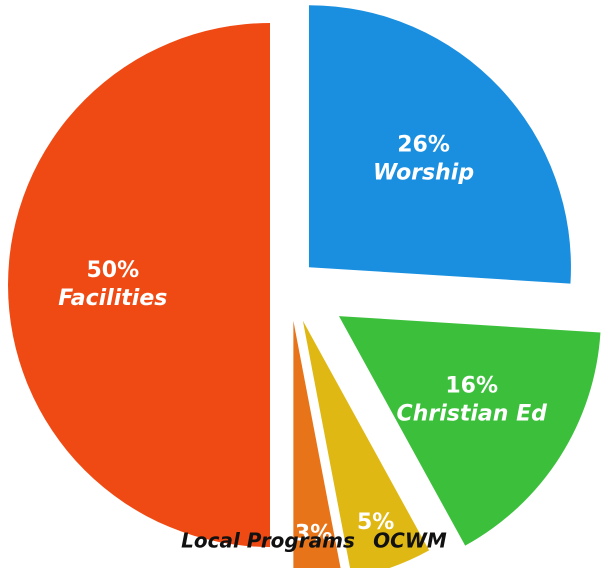 The height and width of the screenshot is (568, 611). I want to click on value-label: 3%, so click(313, 534).